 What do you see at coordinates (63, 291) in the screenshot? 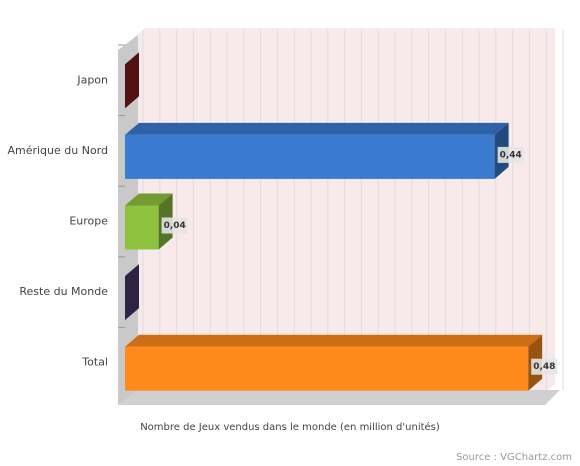
I see `y-tick-label: Reste du Monde` at bounding box center [63, 291].